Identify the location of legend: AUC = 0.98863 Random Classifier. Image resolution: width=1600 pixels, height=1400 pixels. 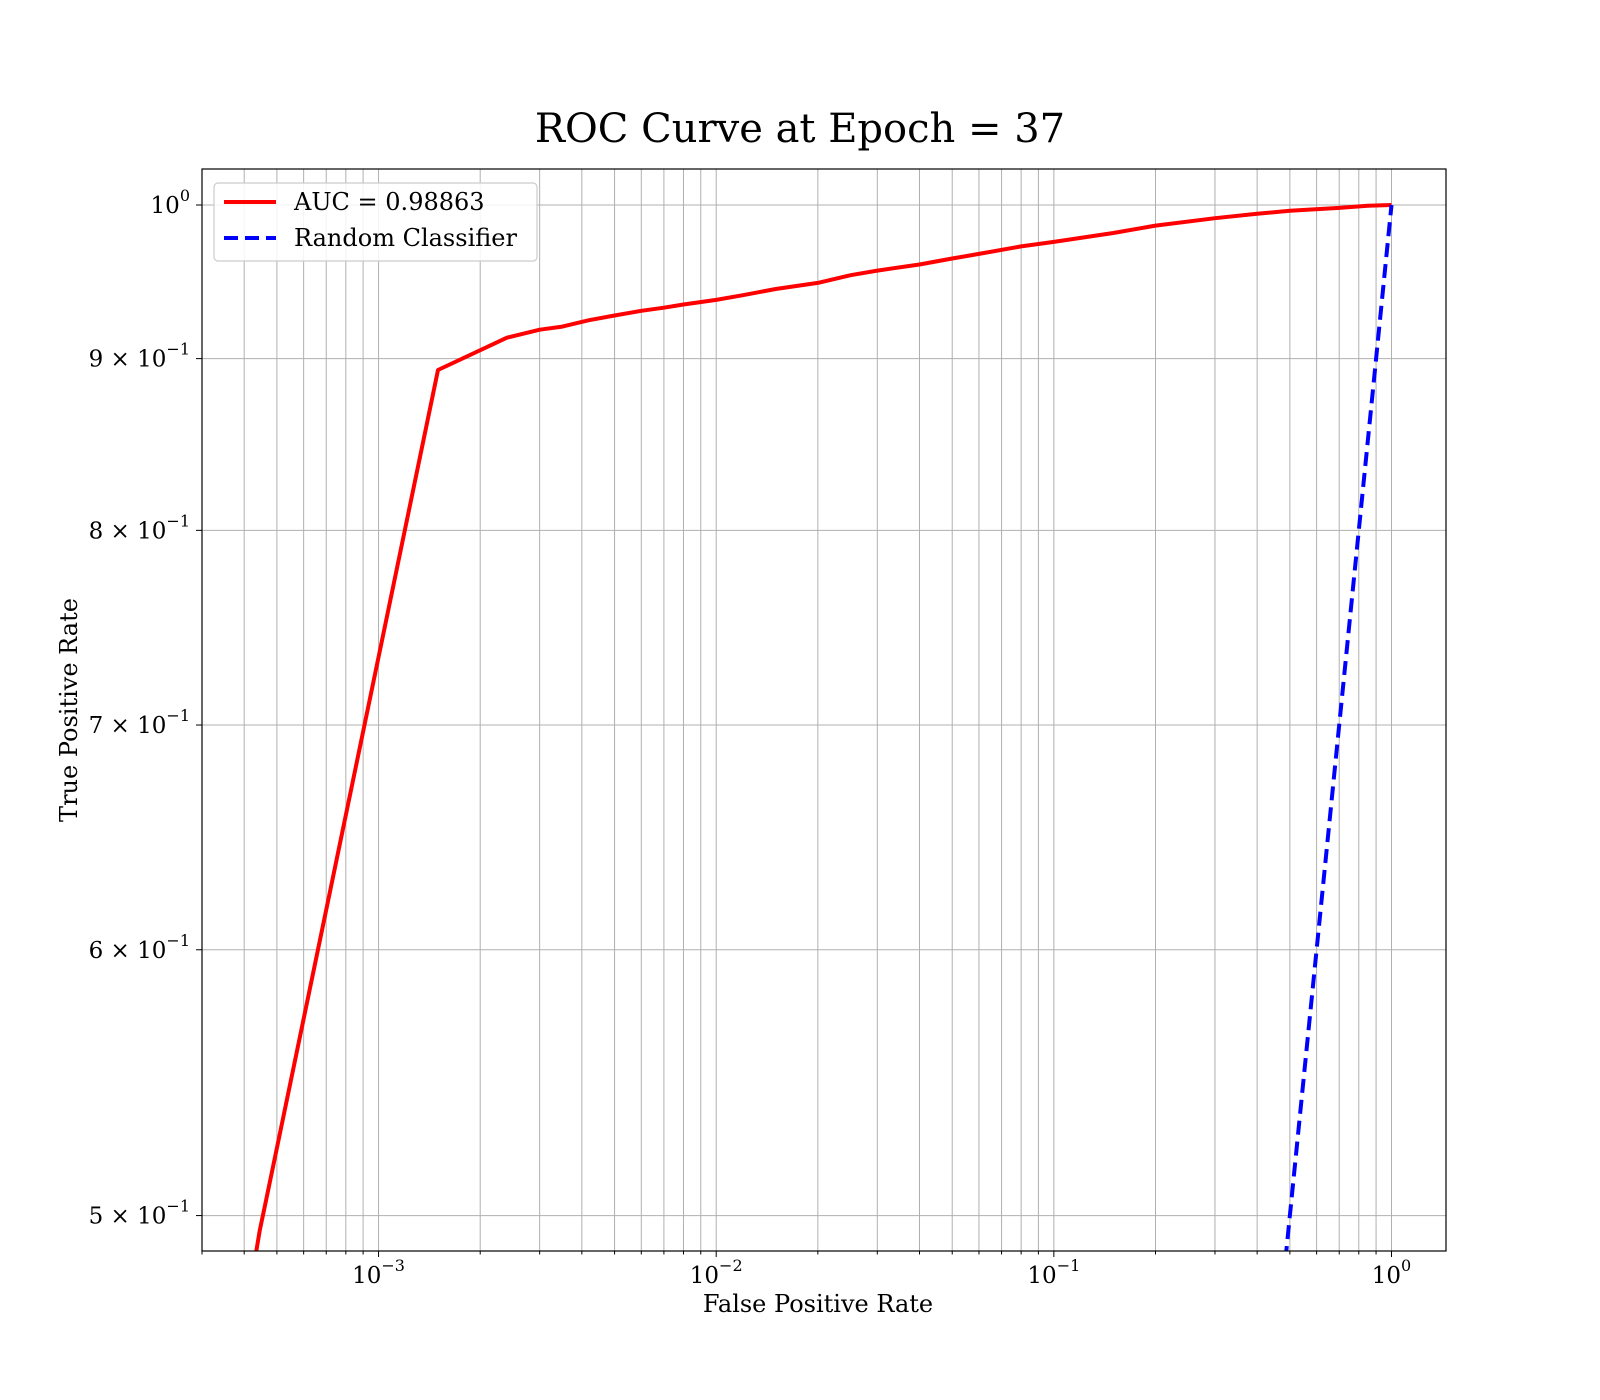
(375, 222).